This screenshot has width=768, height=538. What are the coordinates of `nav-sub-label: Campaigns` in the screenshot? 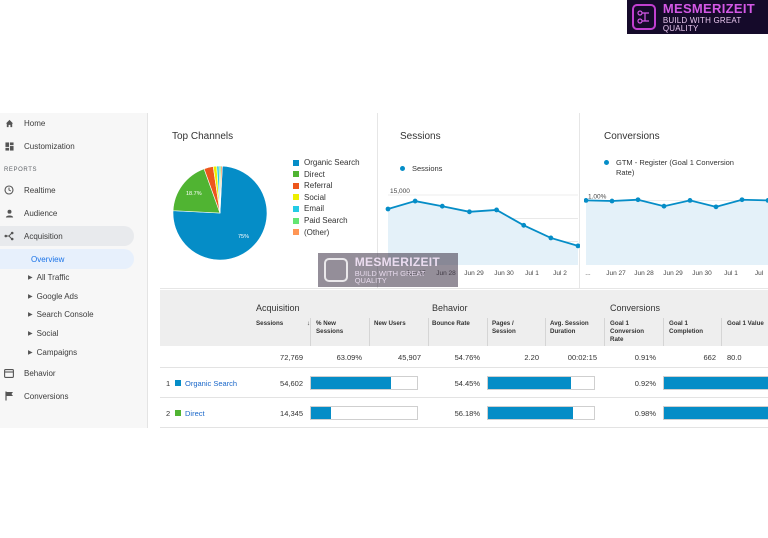 It's located at (57, 352).